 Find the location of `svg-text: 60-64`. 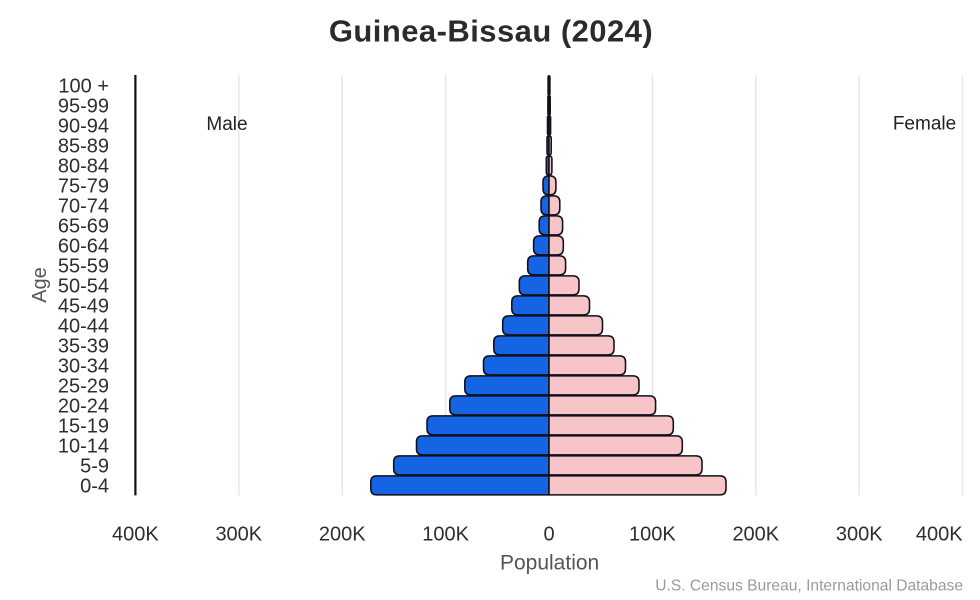

svg-text: 60-64 is located at coordinates (83, 247).